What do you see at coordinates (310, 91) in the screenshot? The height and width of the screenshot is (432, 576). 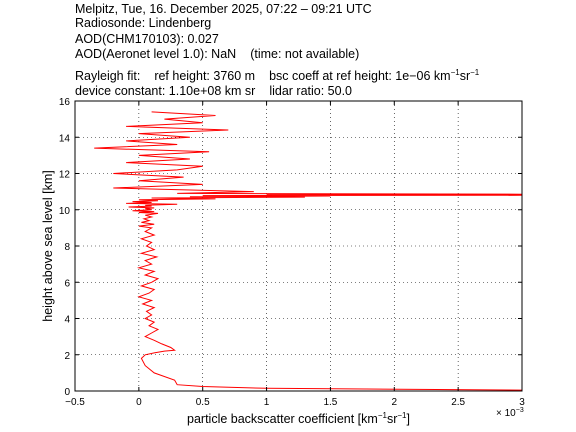 I see `lidar-ratio-text: lidar ratio: 50.0` at bounding box center [310, 91].